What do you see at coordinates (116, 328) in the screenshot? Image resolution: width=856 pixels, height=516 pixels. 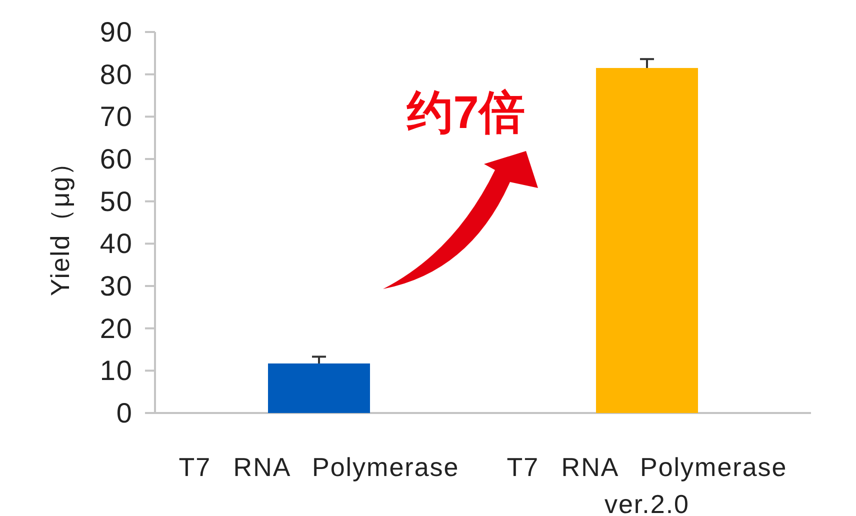 I see `y-tick-label: 20` at bounding box center [116, 328].